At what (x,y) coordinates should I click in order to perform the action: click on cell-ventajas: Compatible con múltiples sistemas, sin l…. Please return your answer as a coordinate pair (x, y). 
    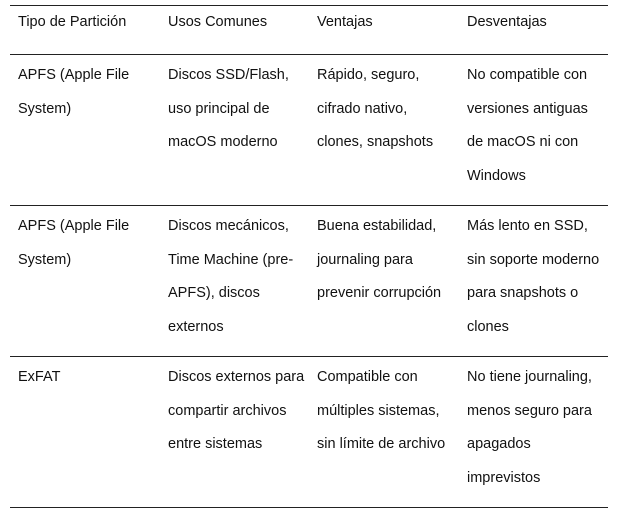
    Looking at the image, I should click on (384, 432).